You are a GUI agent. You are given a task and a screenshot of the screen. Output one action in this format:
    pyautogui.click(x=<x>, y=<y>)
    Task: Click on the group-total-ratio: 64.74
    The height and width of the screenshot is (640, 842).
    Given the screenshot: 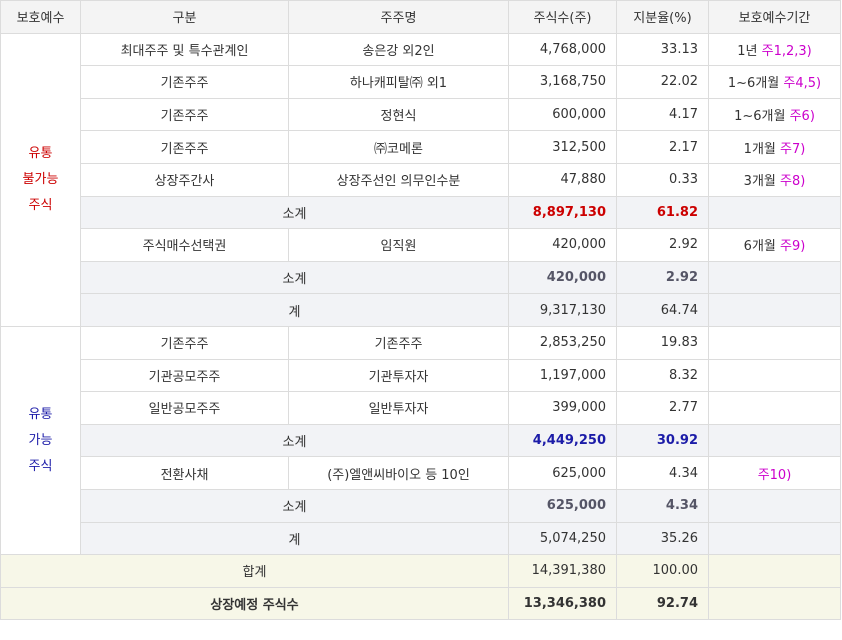 What is the action you would take?
    pyautogui.click(x=662, y=310)
    